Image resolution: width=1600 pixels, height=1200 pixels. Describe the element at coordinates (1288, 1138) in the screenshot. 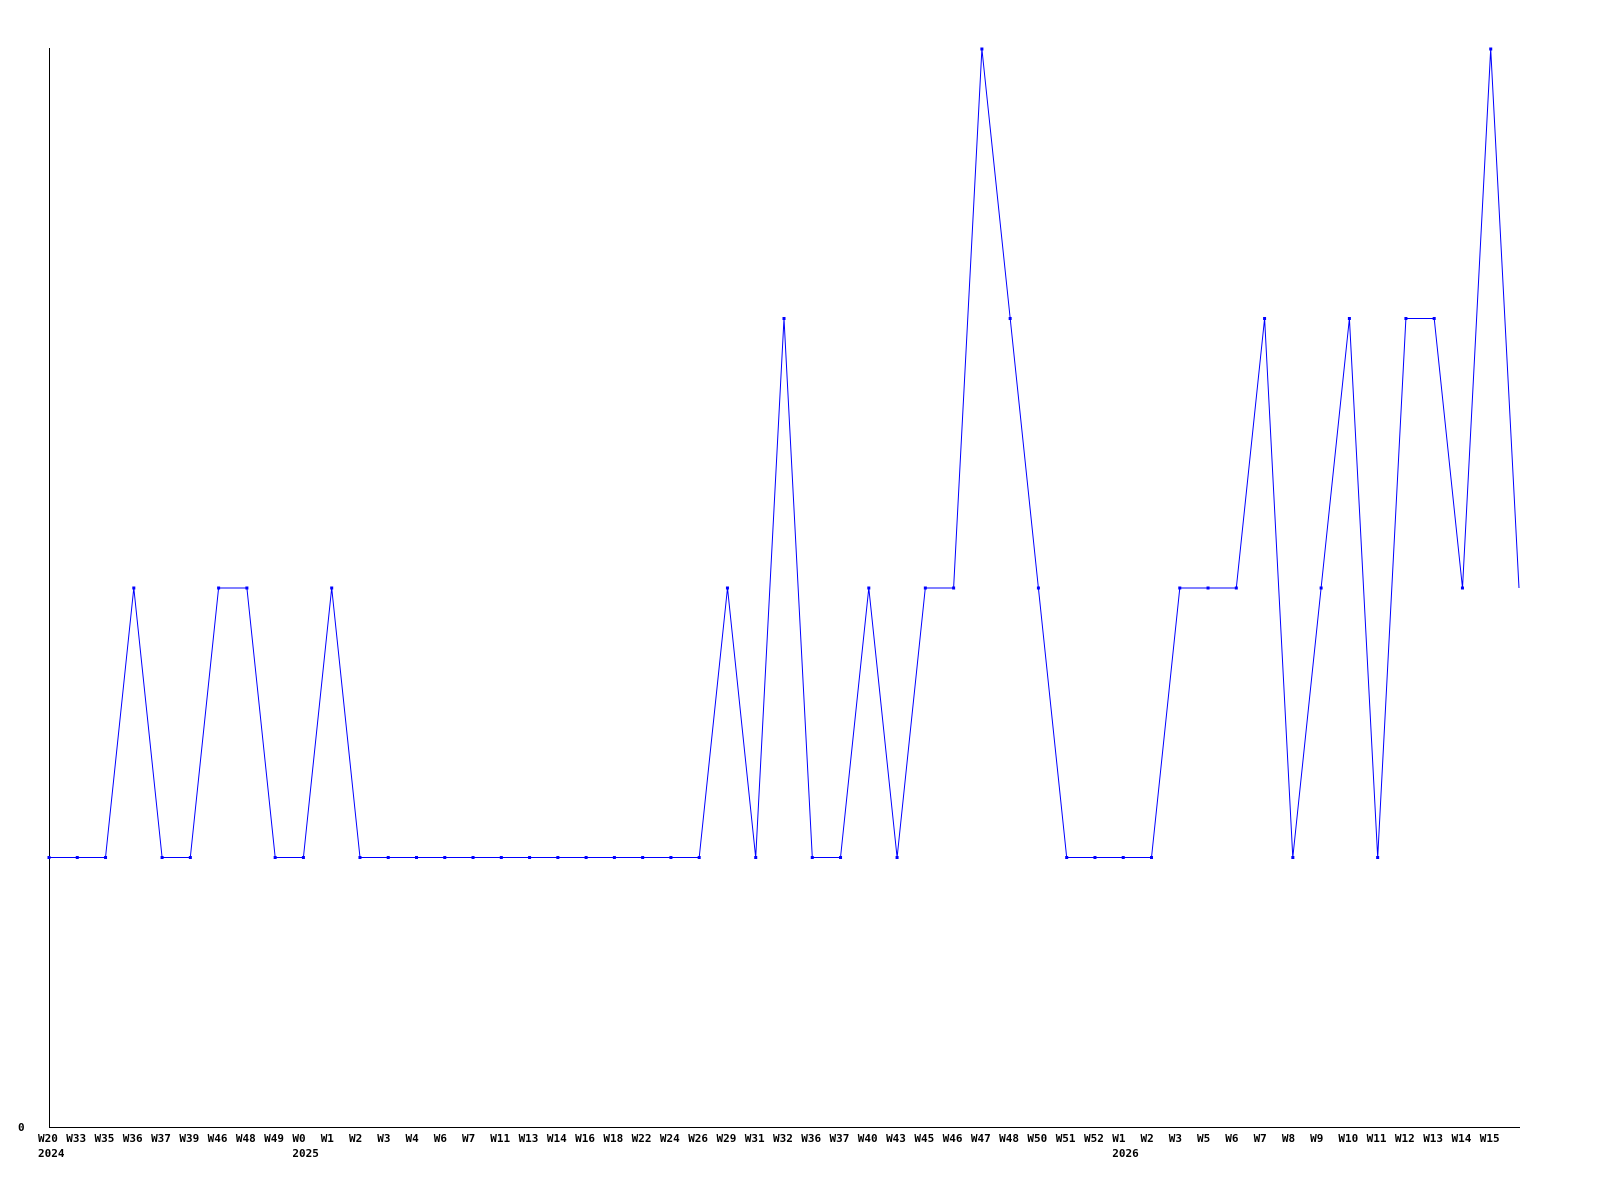

I see `x-tick-label: W8` at that location.